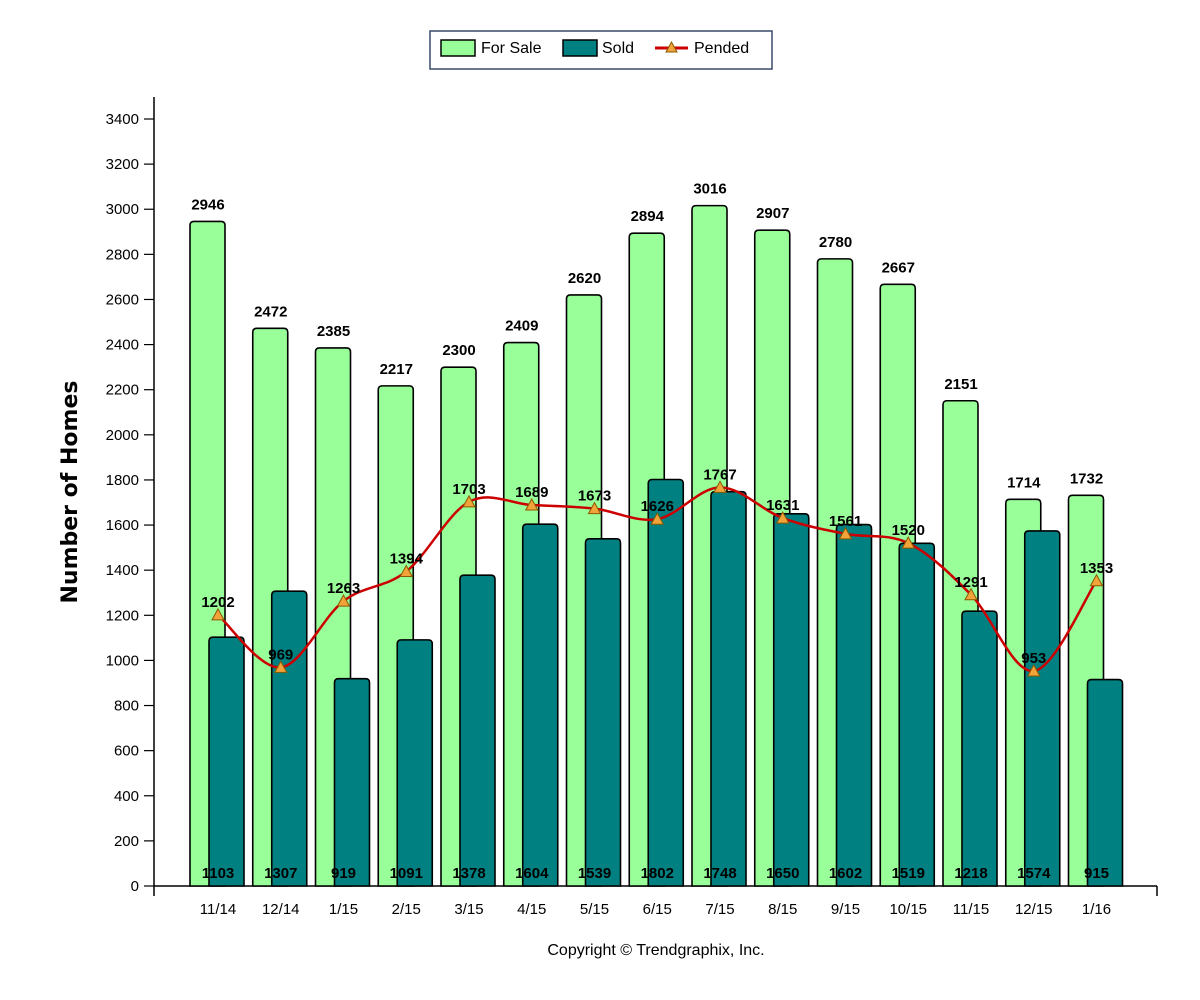 The height and width of the screenshot is (1000, 1200). I want to click on data-label-for-sale: 2300, so click(458, 350).